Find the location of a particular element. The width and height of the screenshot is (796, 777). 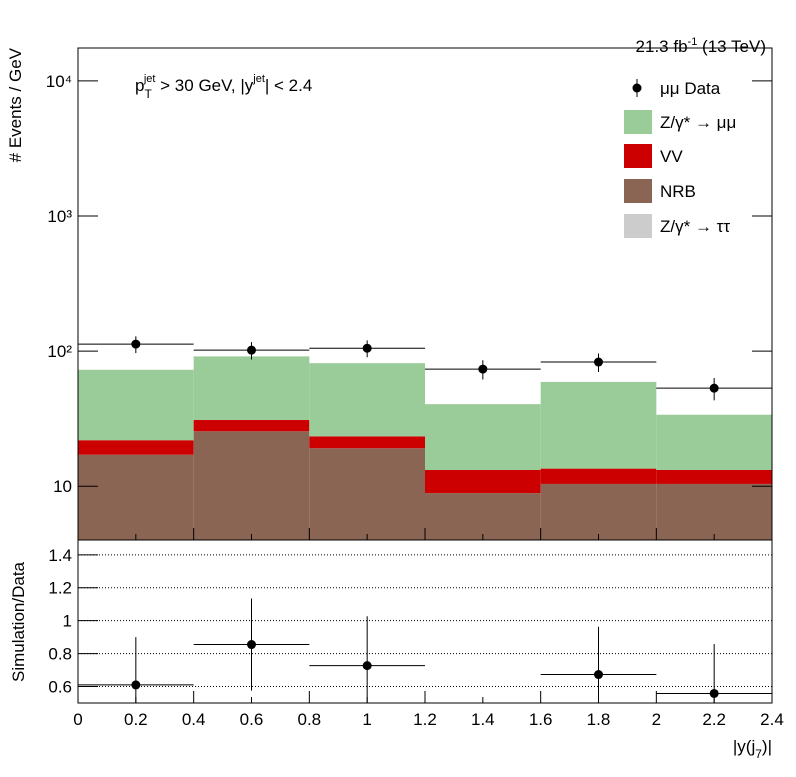

legend-label: Z/γ* → μμ is located at coordinates (698, 122).